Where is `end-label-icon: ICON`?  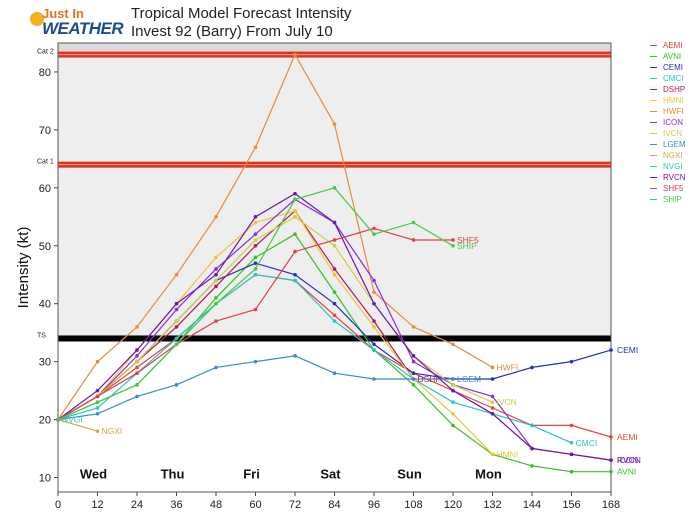
end-label-icon: ICON is located at coordinates (627, 460).